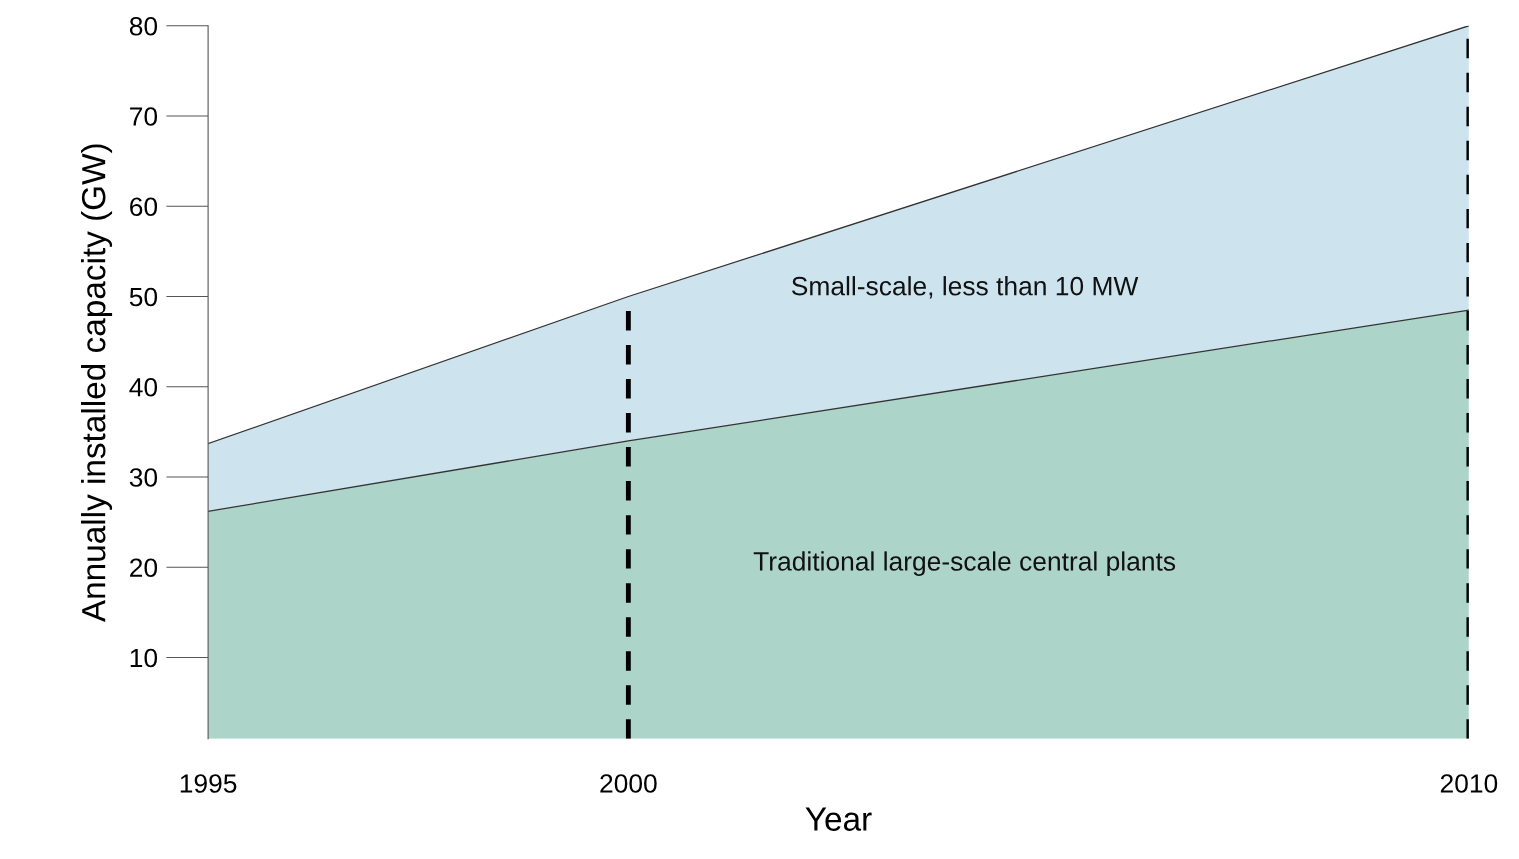 This screenshot has width=1519, height=859. What do you see at coordinates (208, 783) in the screenshot?
I see `x-tick-label: 1995` at bounding box center [208, 783].